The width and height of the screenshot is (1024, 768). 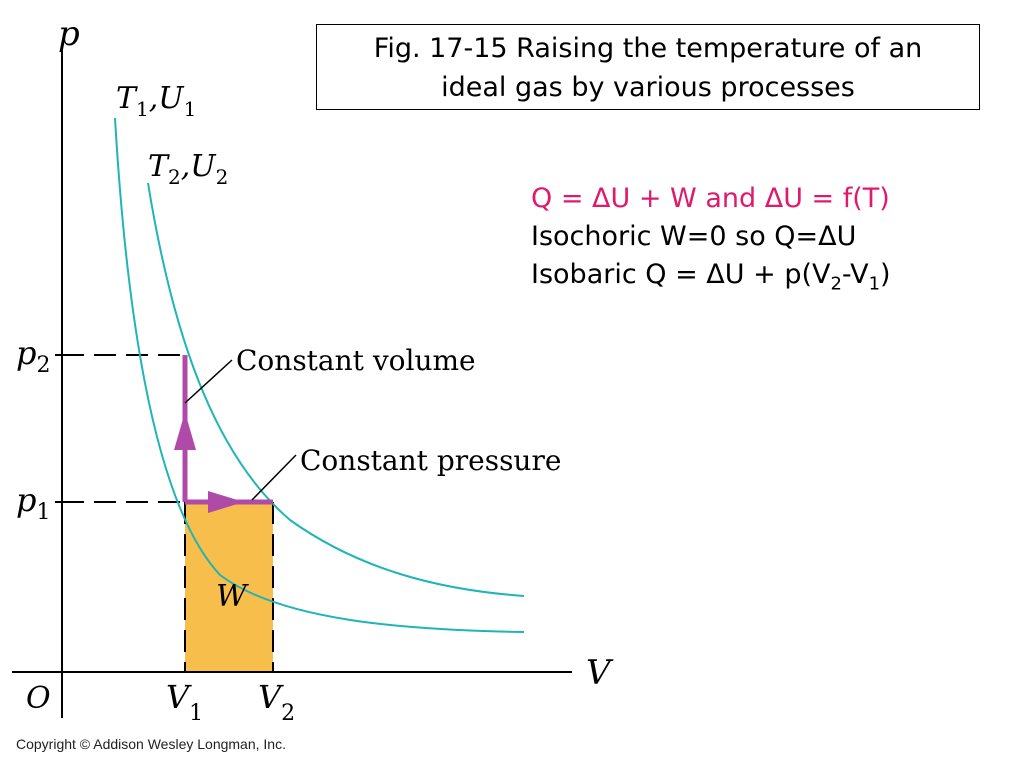 I want to click on isotherm-t1-label: T1,U1, so click(x=156, y=101).